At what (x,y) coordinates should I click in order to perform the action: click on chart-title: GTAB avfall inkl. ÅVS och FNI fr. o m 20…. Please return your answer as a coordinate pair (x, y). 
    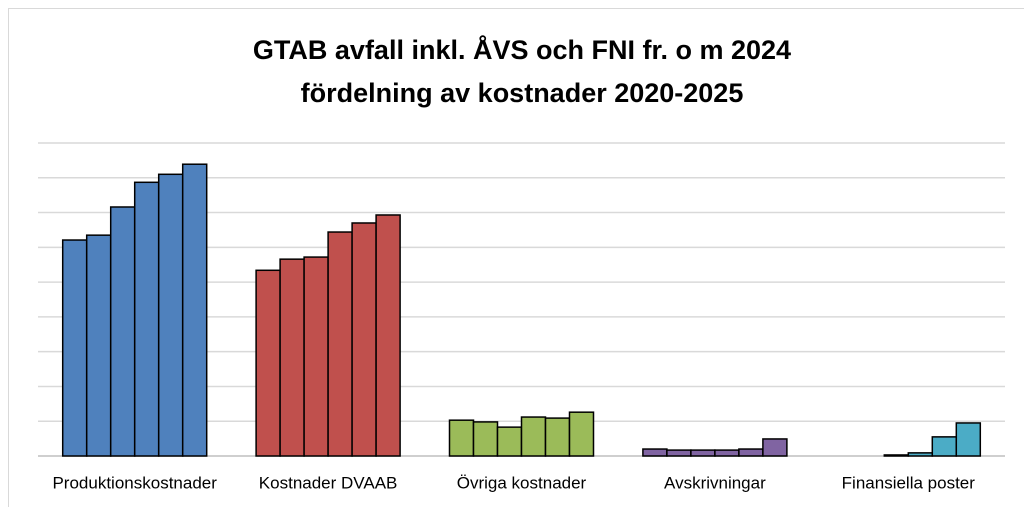
    Looking at the image, I should click on (522, 49).